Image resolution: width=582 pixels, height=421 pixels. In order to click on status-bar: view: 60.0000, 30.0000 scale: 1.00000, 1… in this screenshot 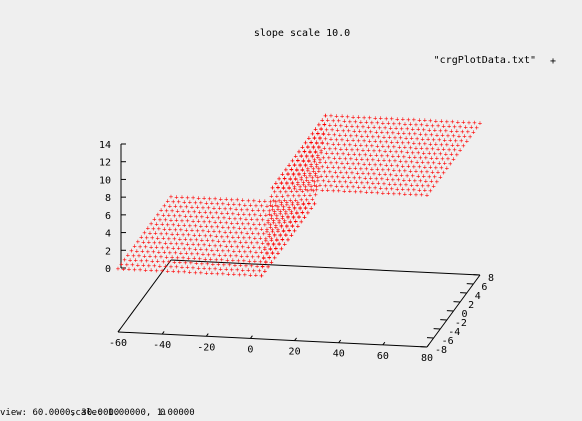, I will do `click(291, 414)`.